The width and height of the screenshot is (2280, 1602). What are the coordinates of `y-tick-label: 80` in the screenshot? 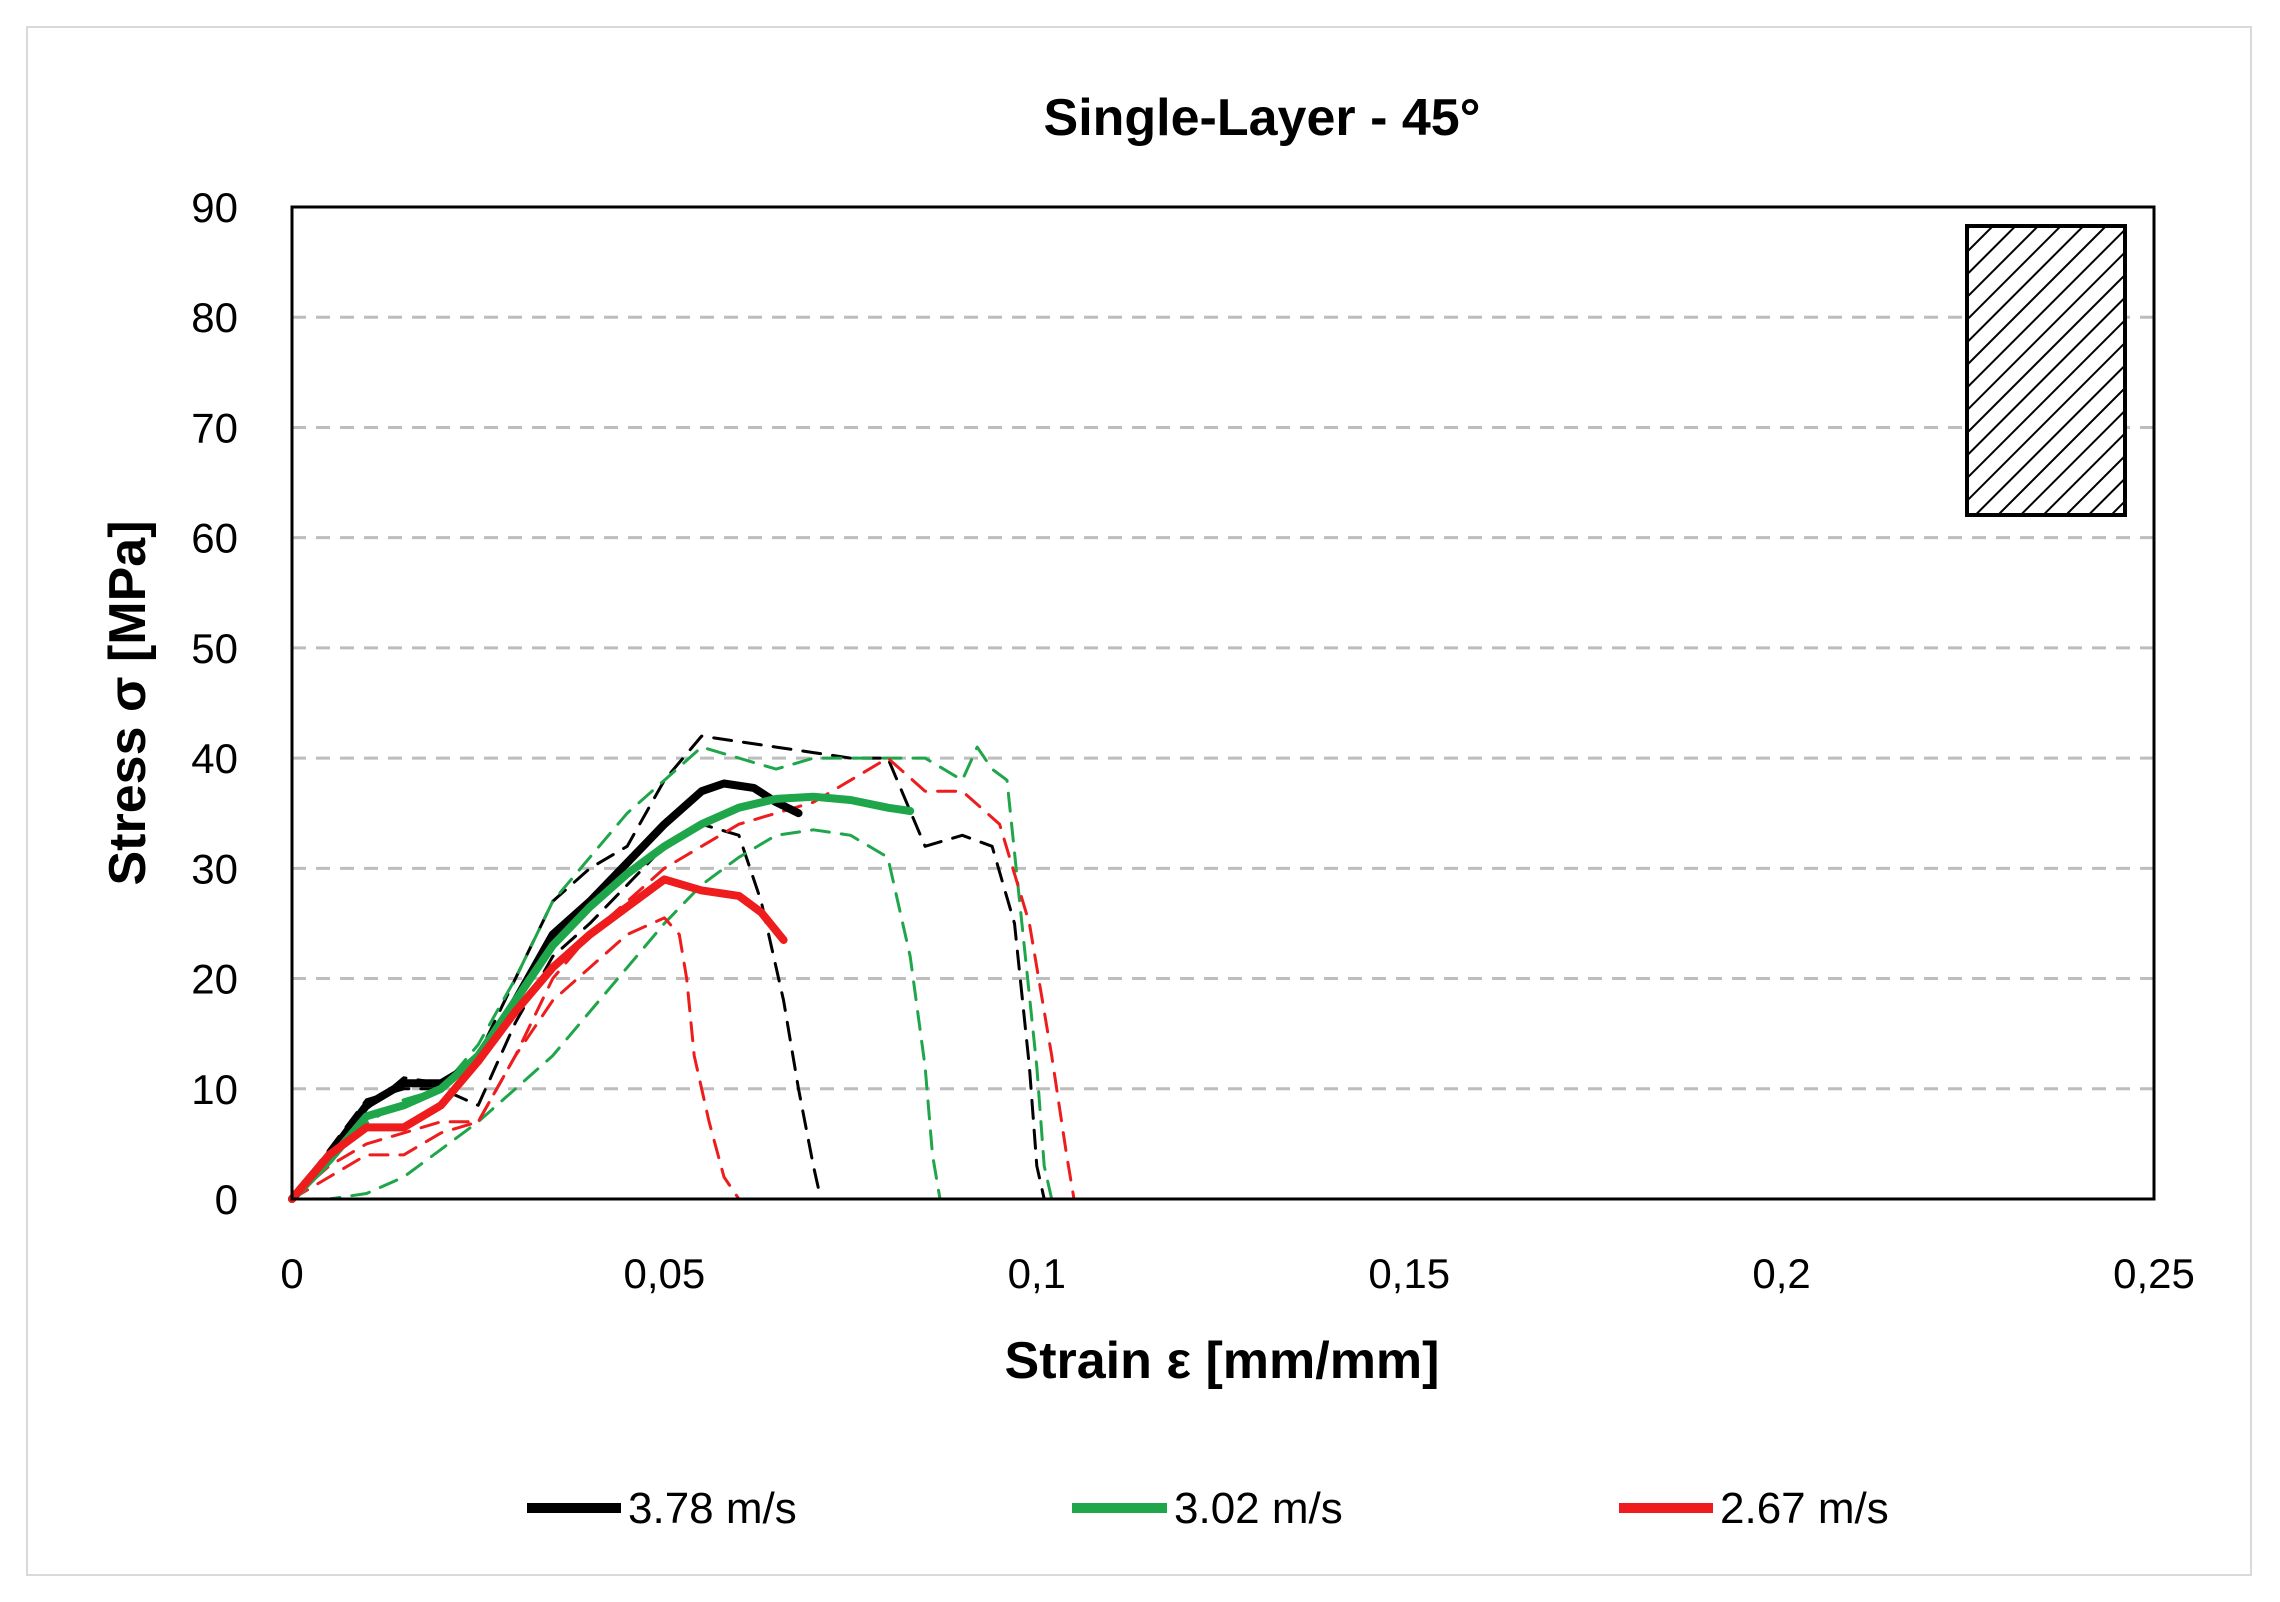 It's located at (214, 317).